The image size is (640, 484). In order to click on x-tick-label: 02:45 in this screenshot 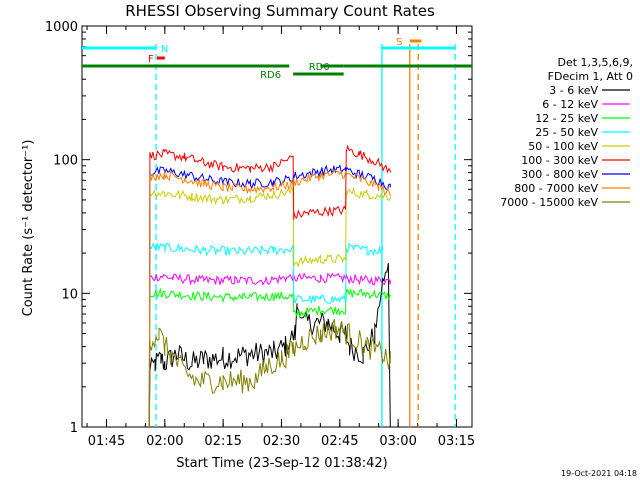, I will do `click(339, 441)`.